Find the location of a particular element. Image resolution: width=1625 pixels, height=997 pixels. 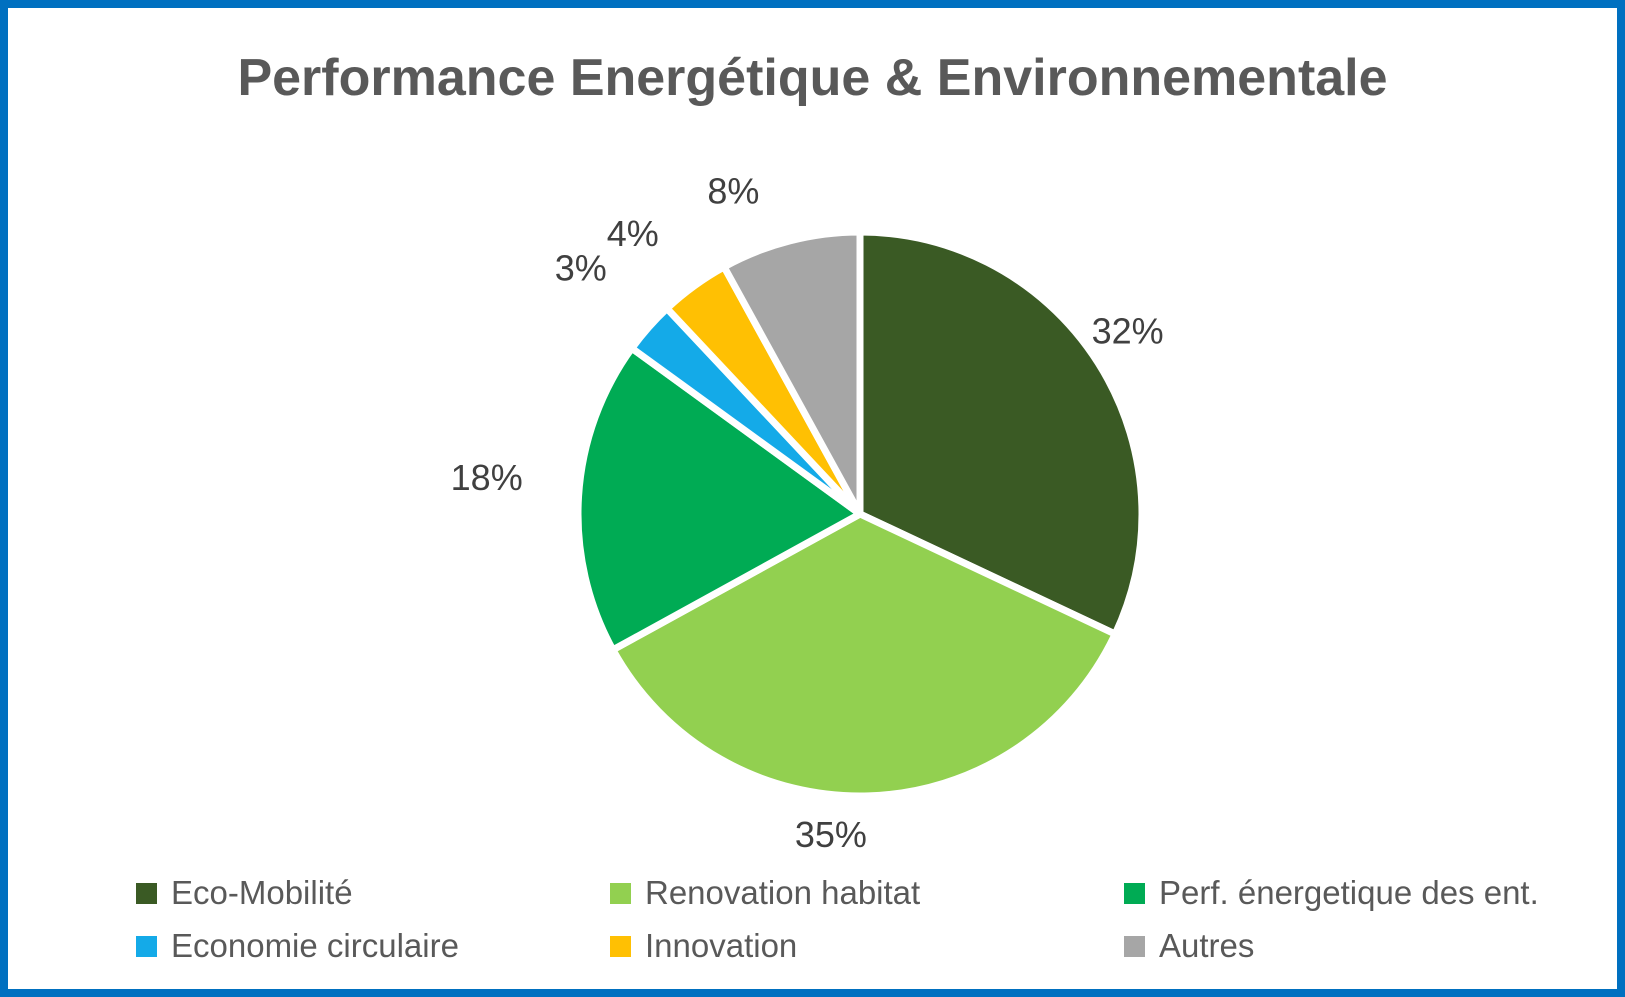

legend-label: Renovation habitat is located at coordinates (783, 892).